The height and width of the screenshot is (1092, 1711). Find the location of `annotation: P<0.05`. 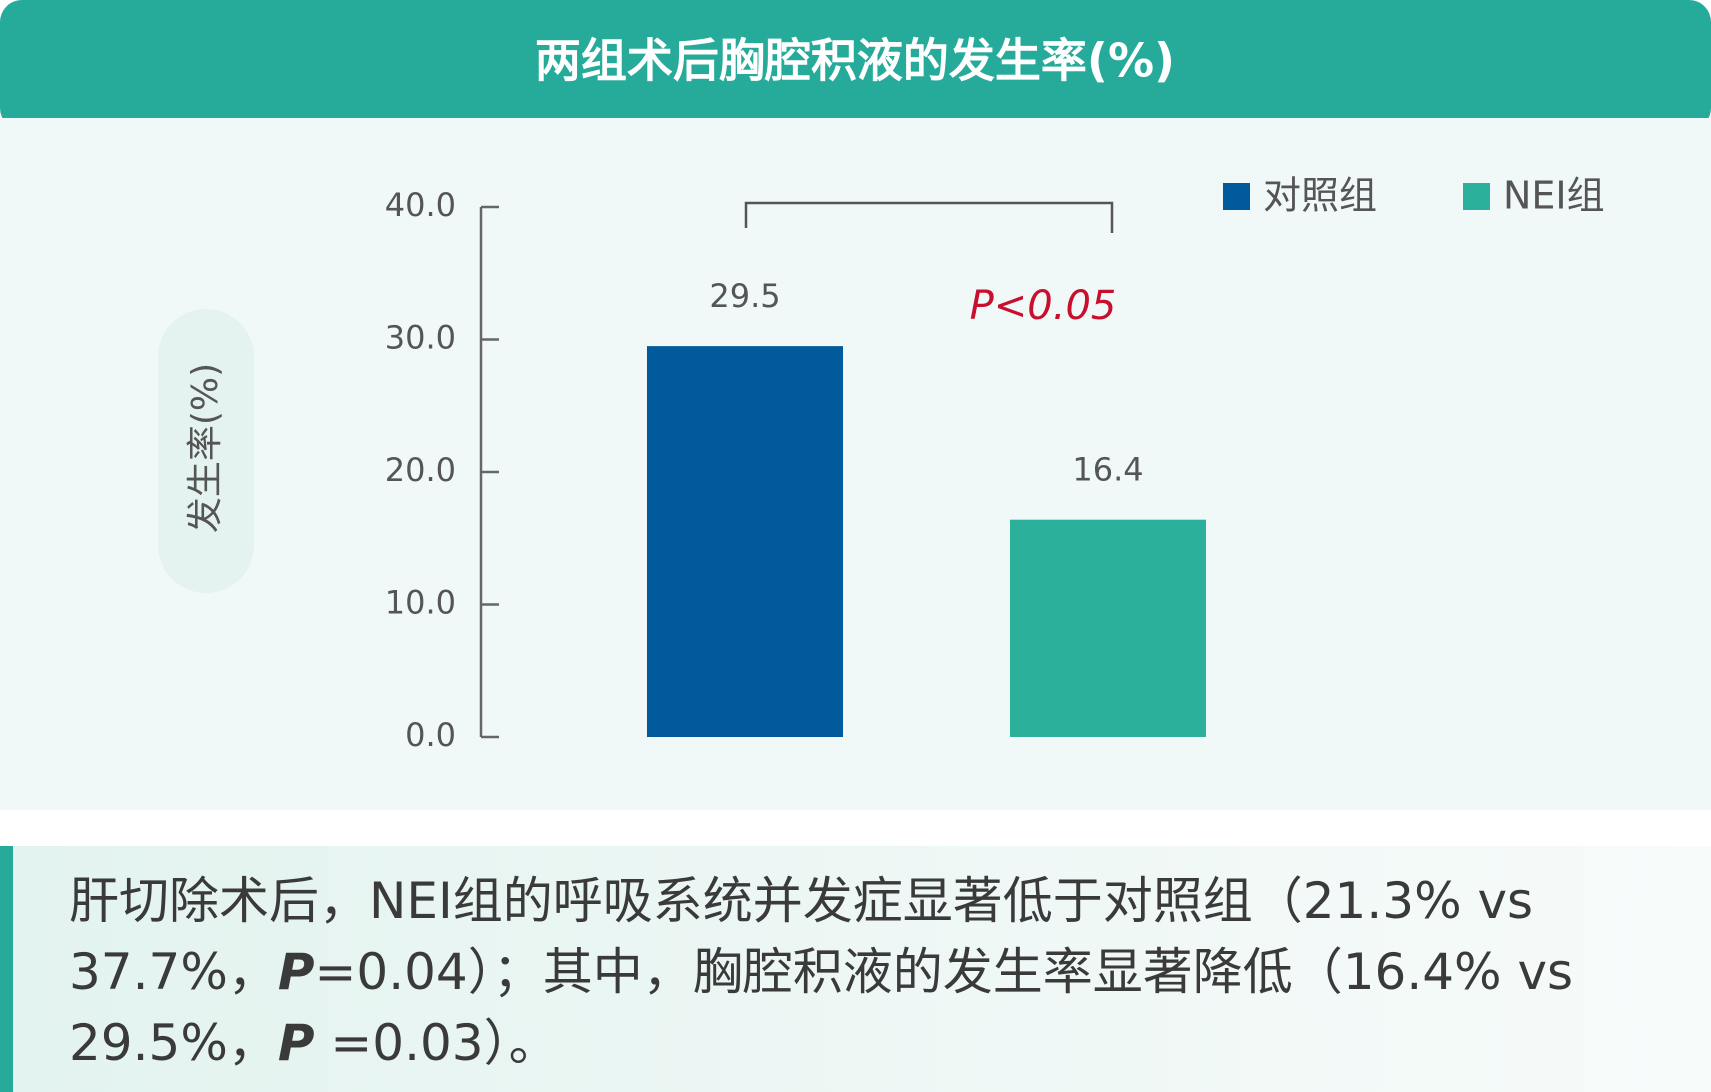

annotation: P<0.05 is located at coordinates (1043, 306).